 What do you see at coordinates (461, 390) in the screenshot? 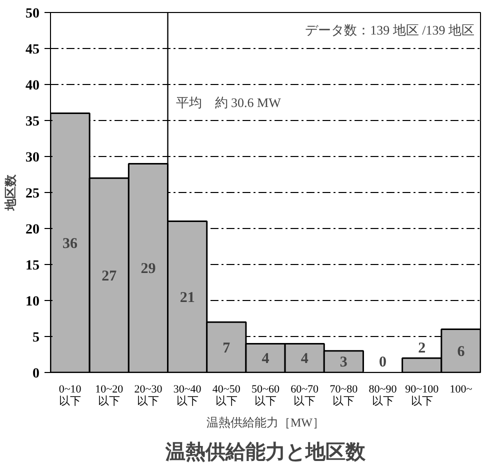
I see `x-tick-label: 100~` at bounding box center [461, 390].